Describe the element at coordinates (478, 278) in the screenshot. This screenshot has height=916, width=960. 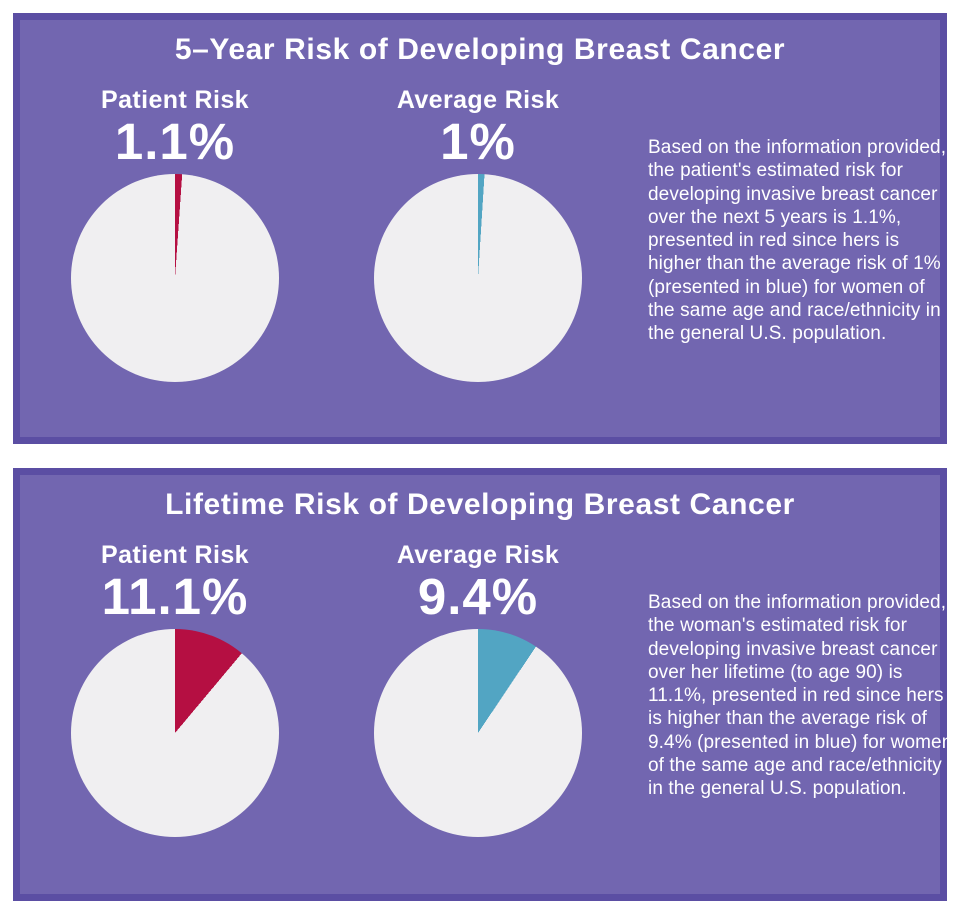
I see `five-year-average-risk-pie-chart` at that location.